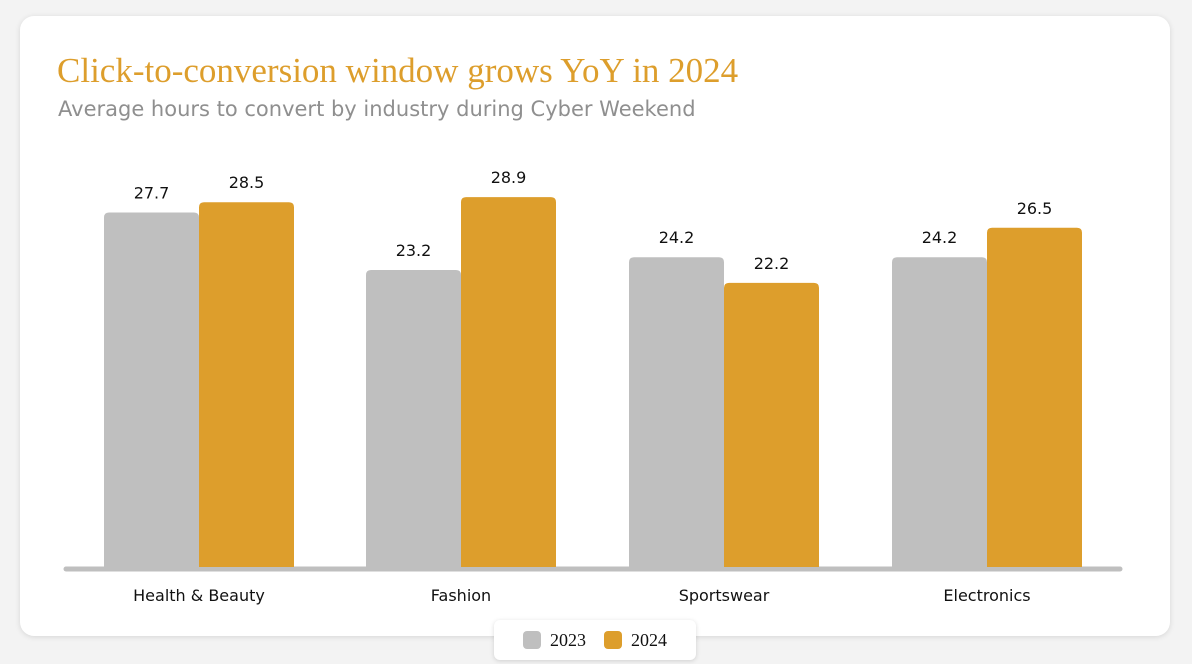 Image resolution: width=1192 pixels, height=664 pixels. I want to click on data-label: 28.9, so click(509, 177).